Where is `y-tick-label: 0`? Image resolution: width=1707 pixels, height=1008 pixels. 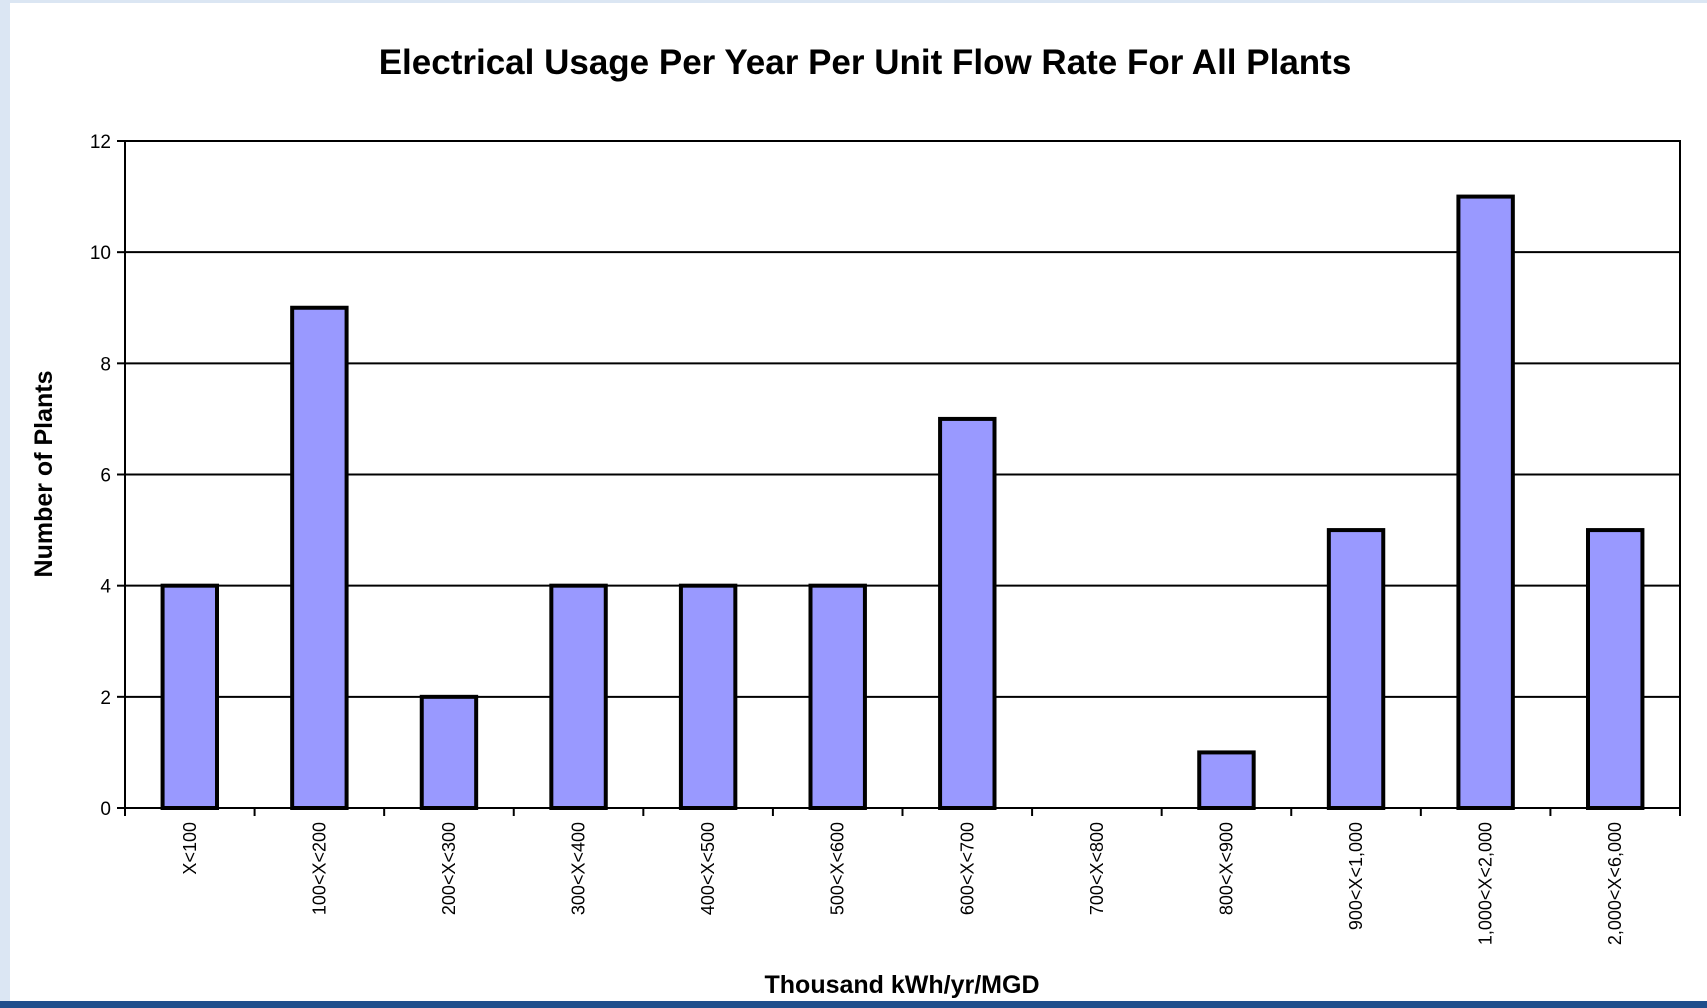 y-tick-label: 0 is located at coordinates (105, 809).